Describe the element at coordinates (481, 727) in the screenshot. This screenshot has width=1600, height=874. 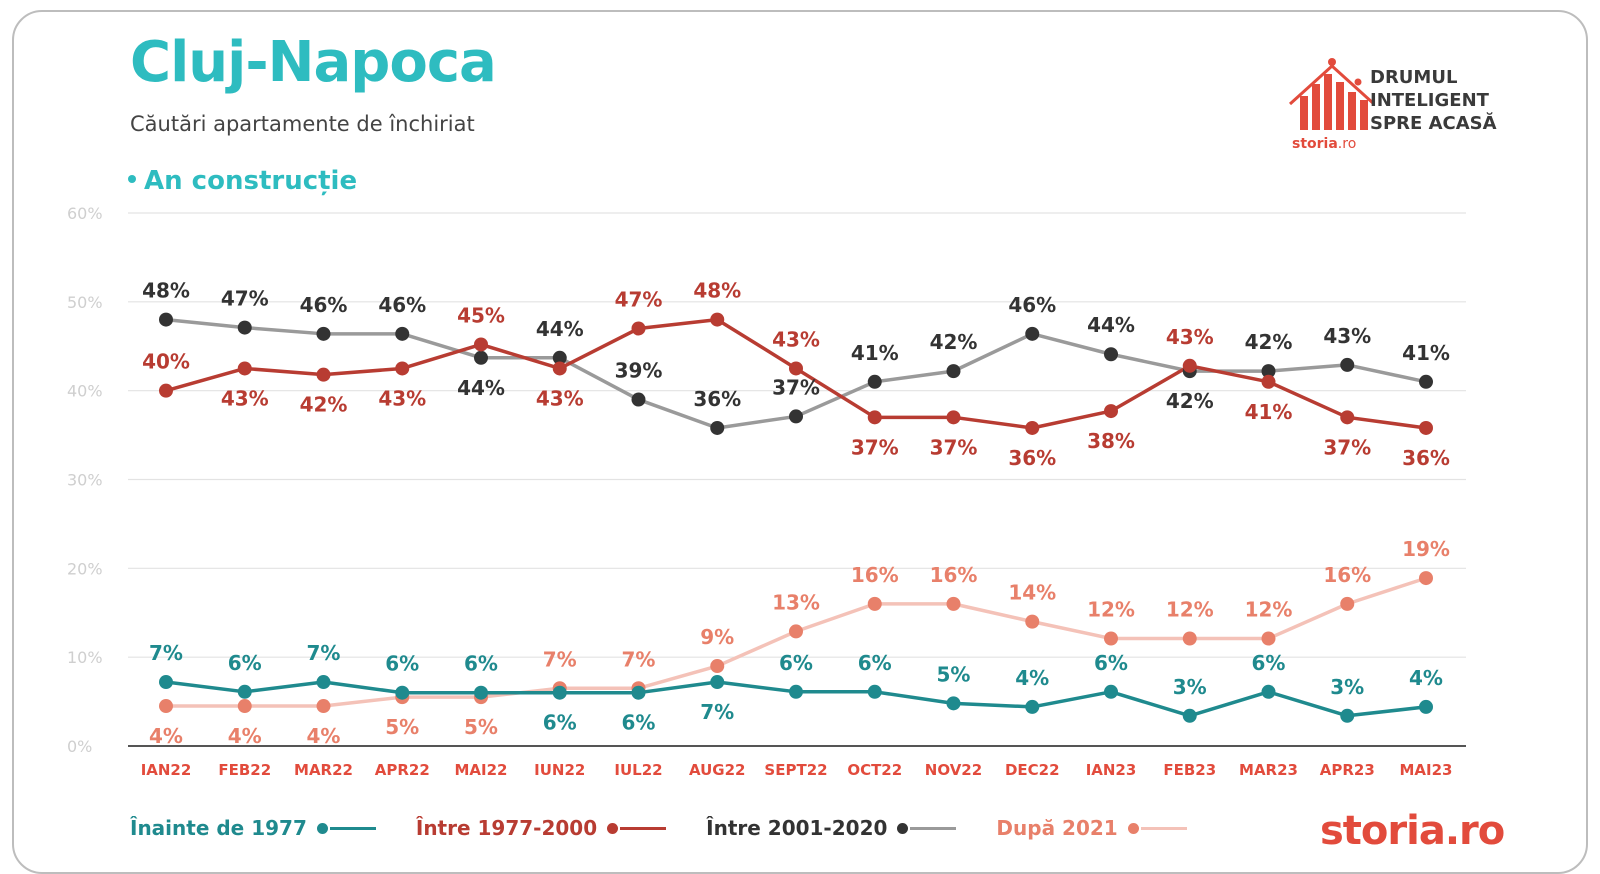
I see `data-label: 5%` at that location.